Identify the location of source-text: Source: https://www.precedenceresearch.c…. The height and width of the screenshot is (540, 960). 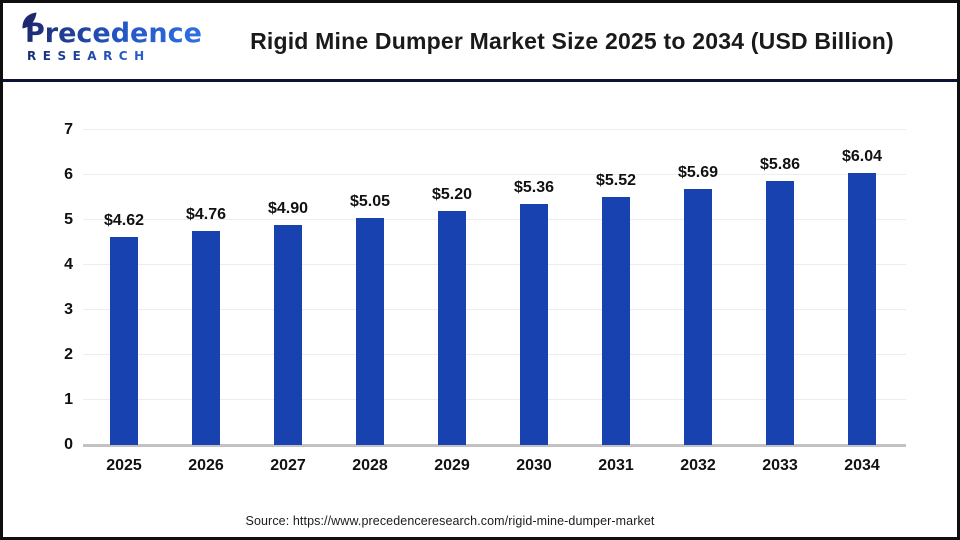
(450, 521).